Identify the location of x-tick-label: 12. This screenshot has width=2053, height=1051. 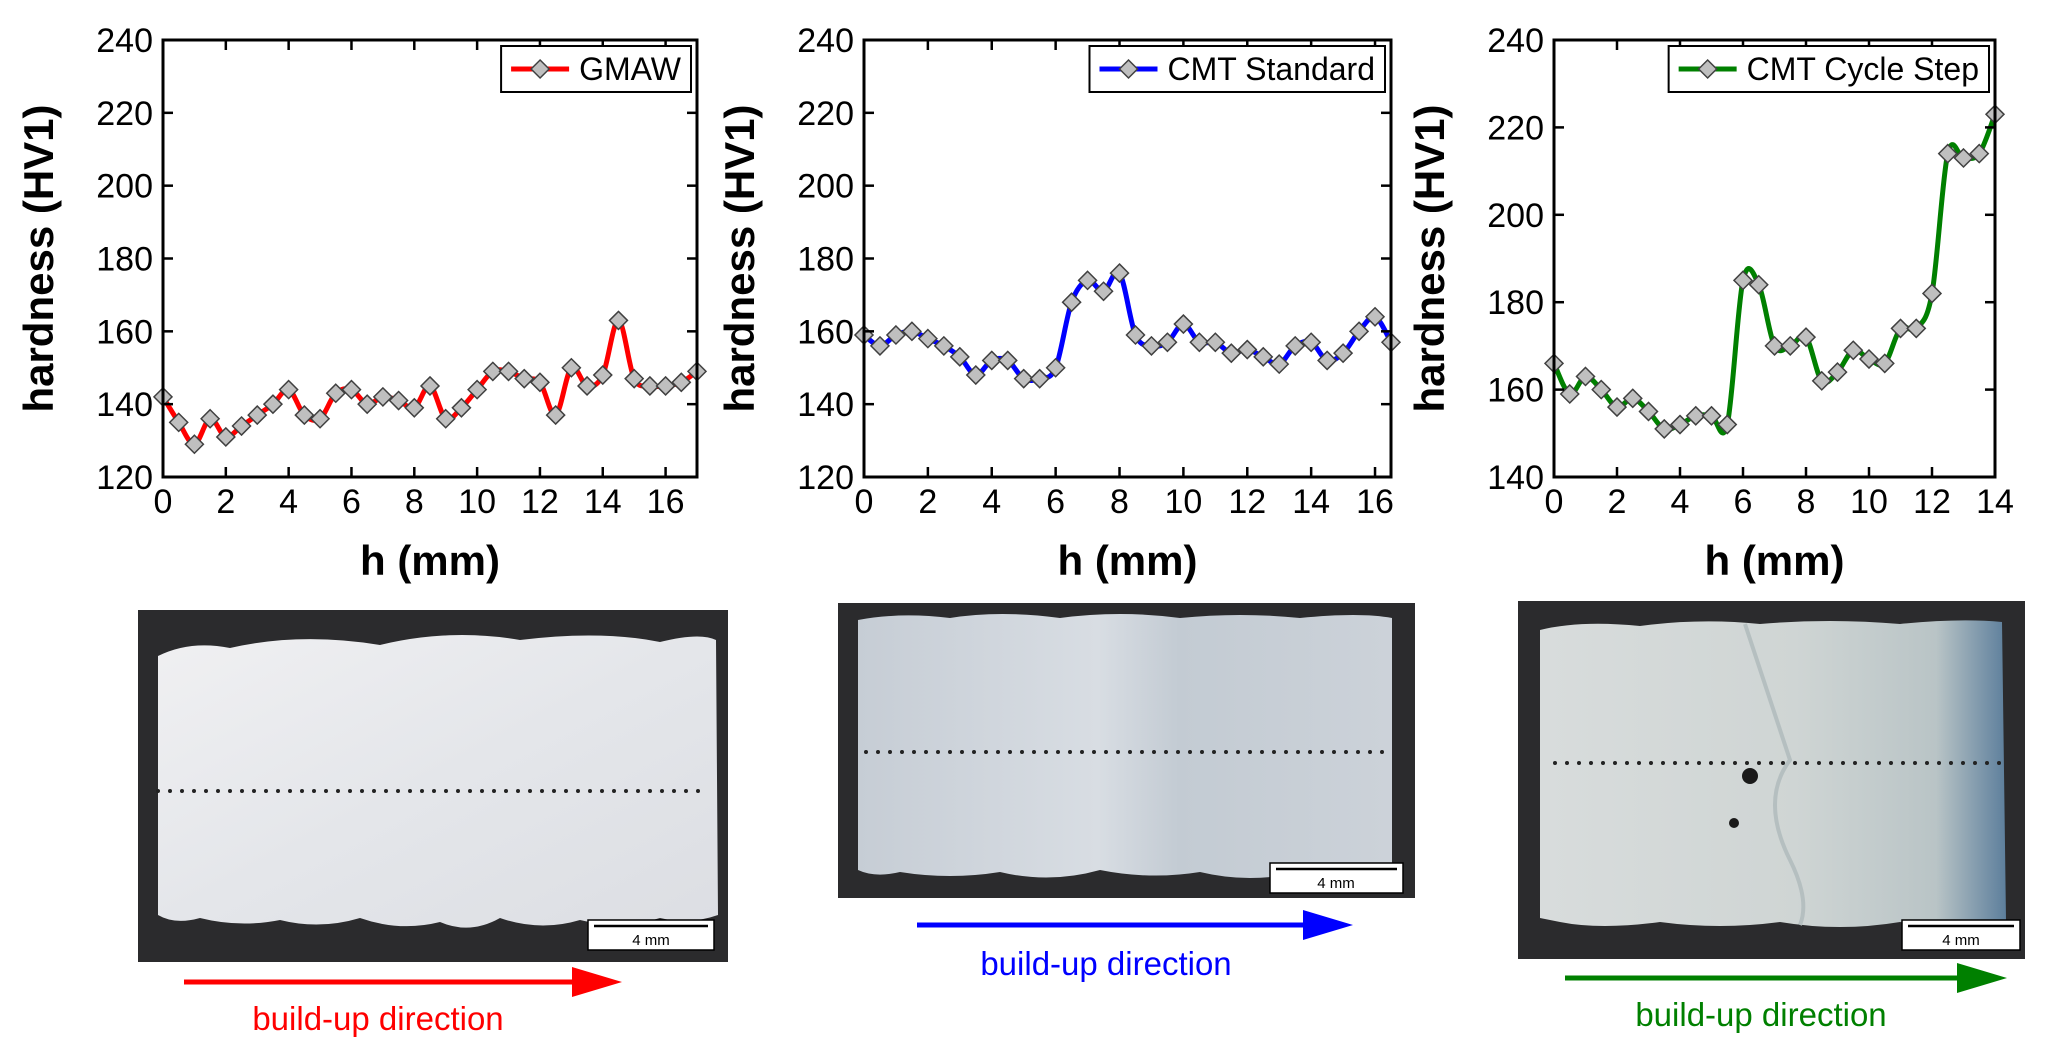
(1932, 502).